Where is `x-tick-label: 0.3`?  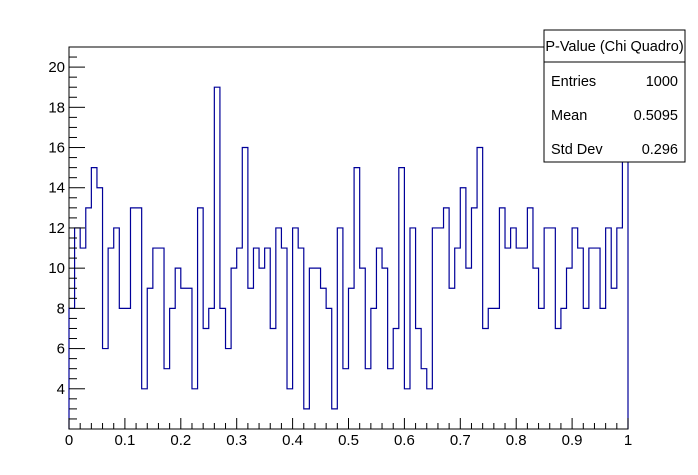 x-tick-label: 0.3 is located at coordinates (236, 440).